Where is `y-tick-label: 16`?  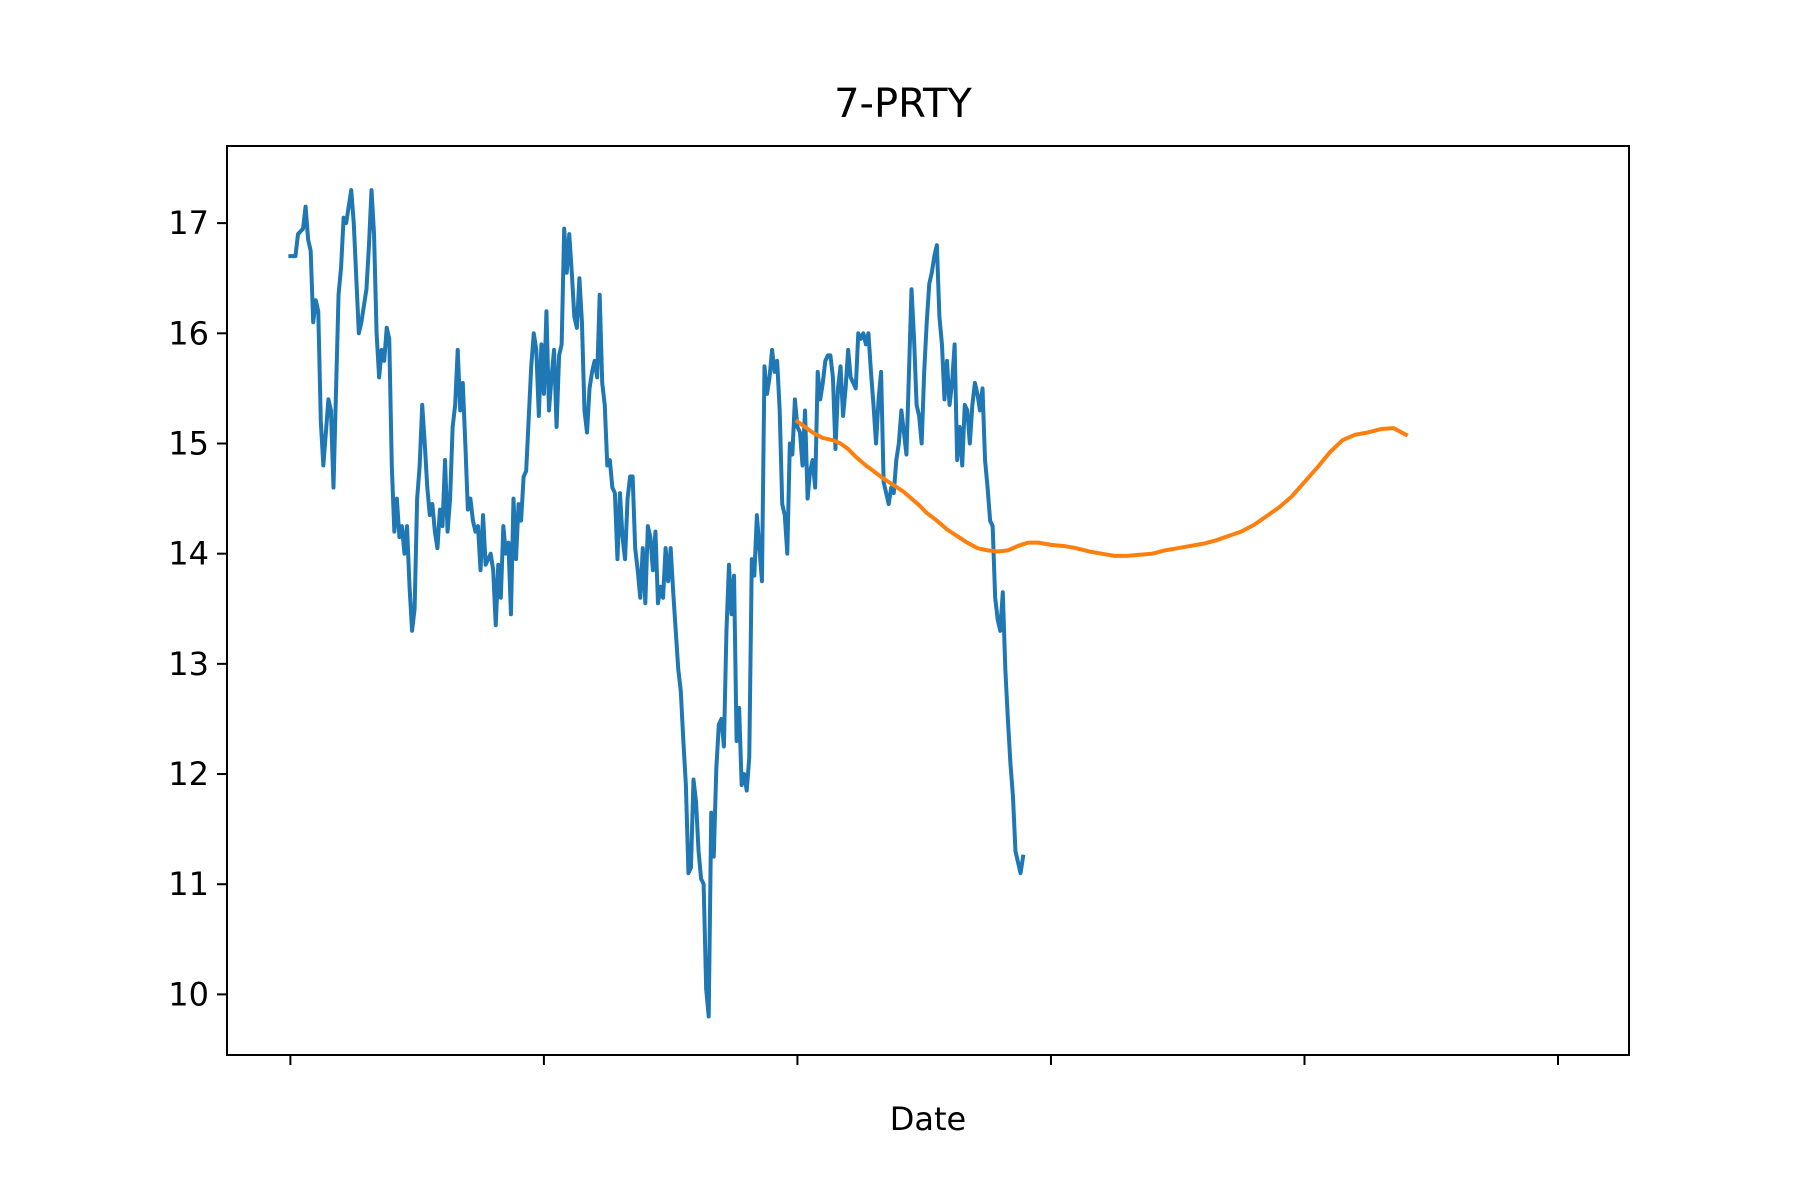 y-tick-label: 16 is located at coordinates (188, 333).